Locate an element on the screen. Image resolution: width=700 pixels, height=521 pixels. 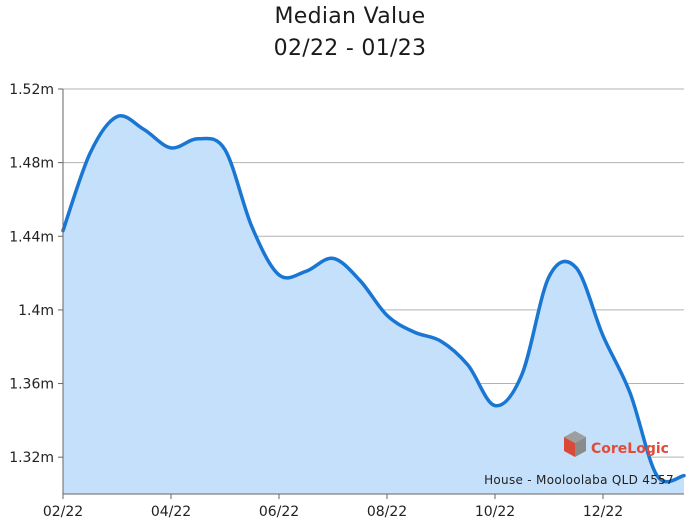
x-tick-label: 02/22 is located at coordinates (63, 512).